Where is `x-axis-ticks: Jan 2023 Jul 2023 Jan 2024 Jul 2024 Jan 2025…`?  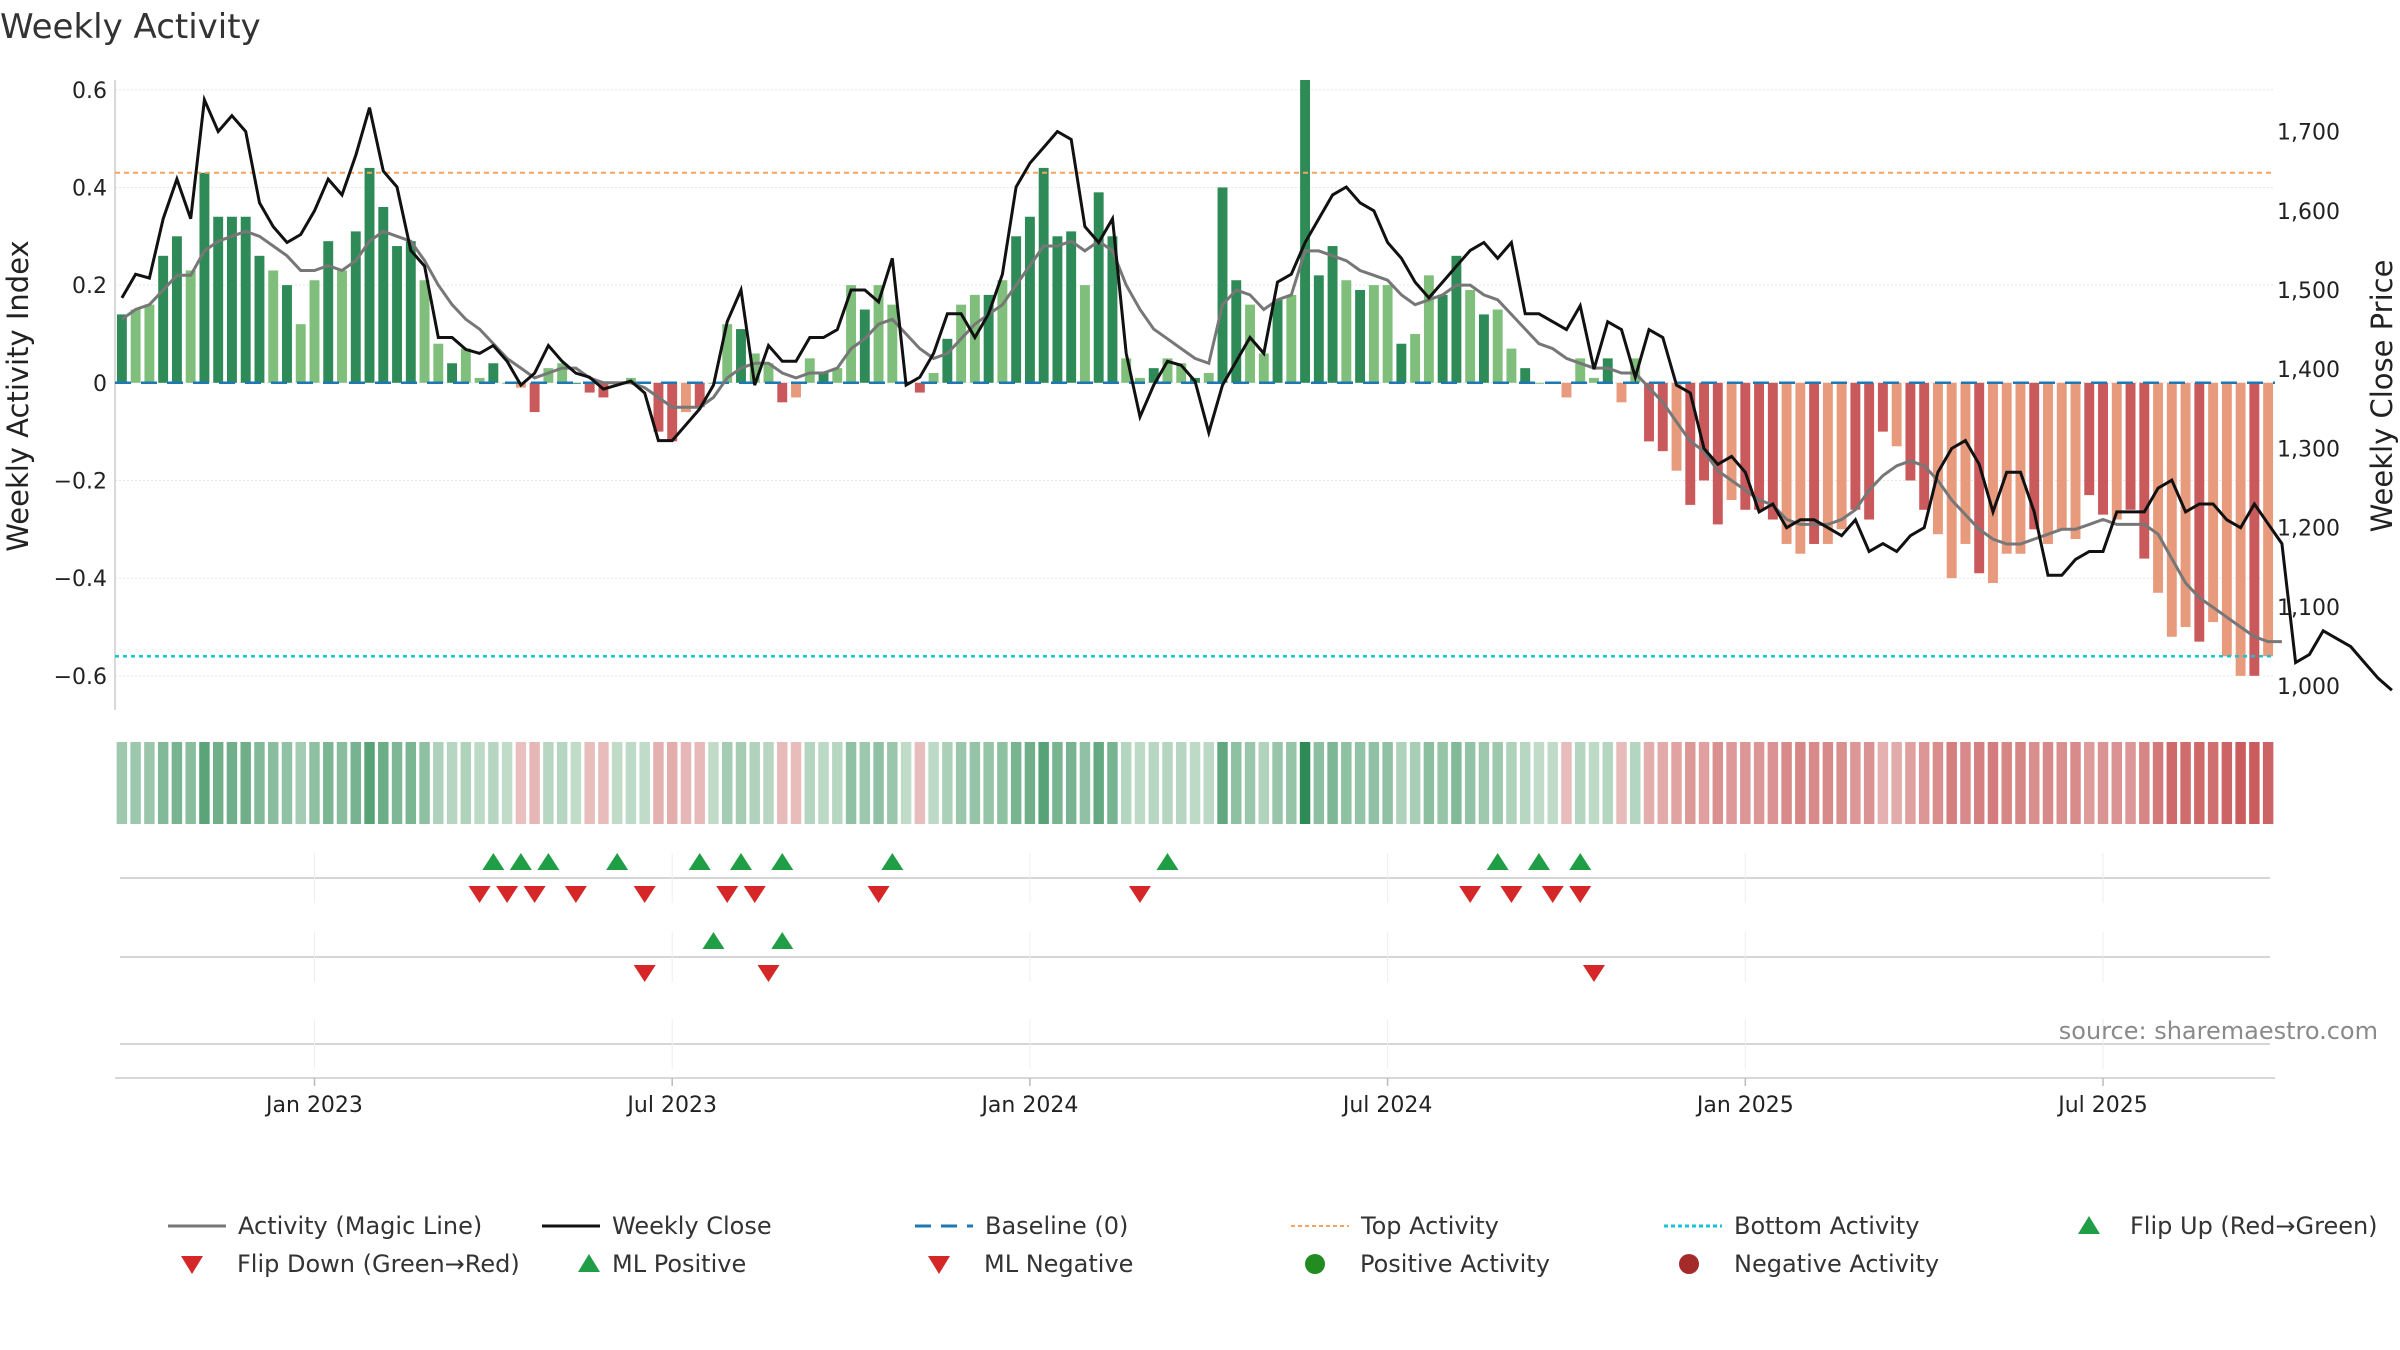
x-axis-ticks: Jan 2023 Jul 2023 Jan 2024 Jul 2024 Jan 2025… is located at coordinates (1206, 1098).